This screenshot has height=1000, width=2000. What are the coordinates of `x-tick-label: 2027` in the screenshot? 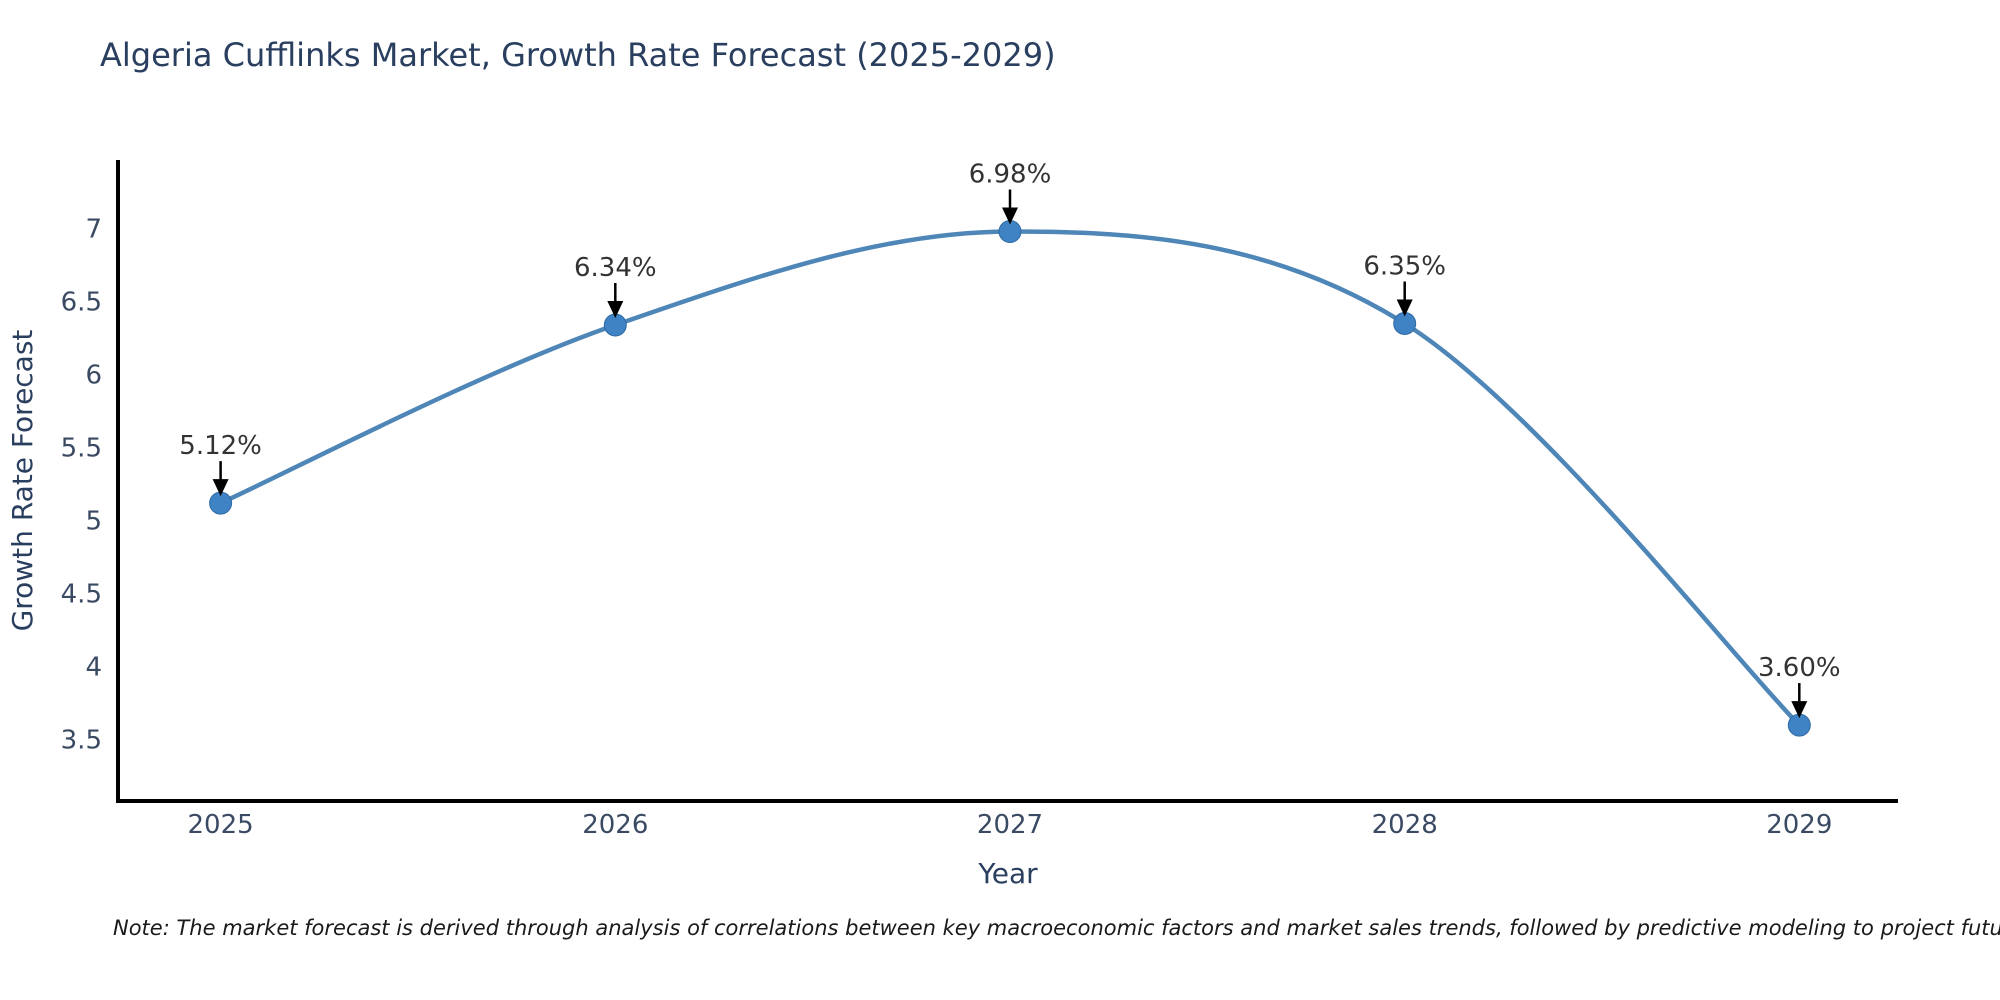 It's located at (1010, 825).